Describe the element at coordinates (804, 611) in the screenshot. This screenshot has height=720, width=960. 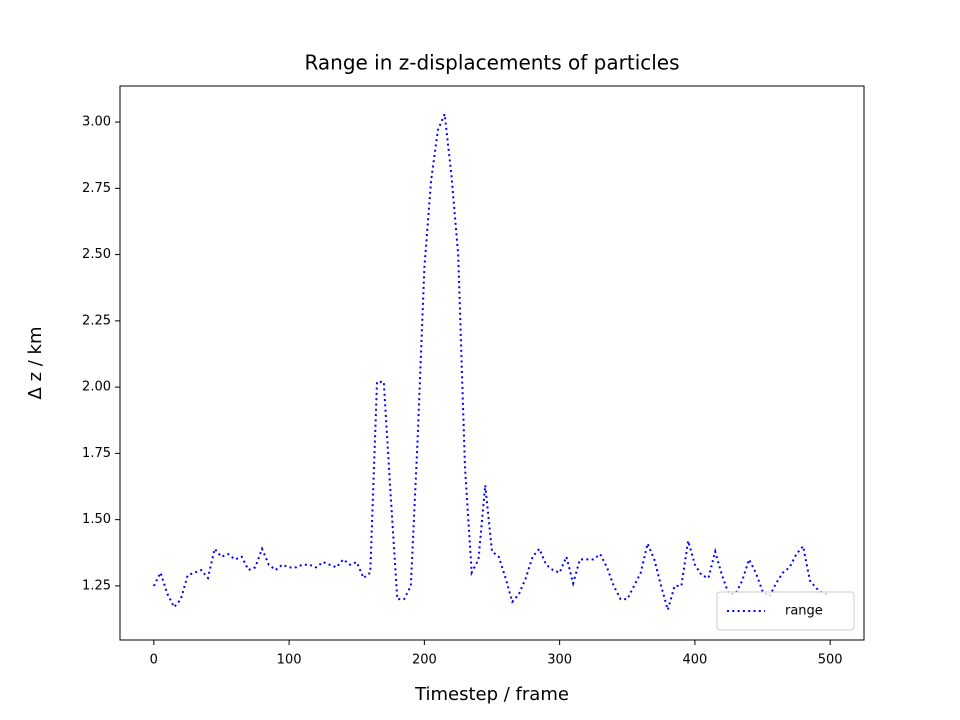
I see `legend-label: range` at that location.